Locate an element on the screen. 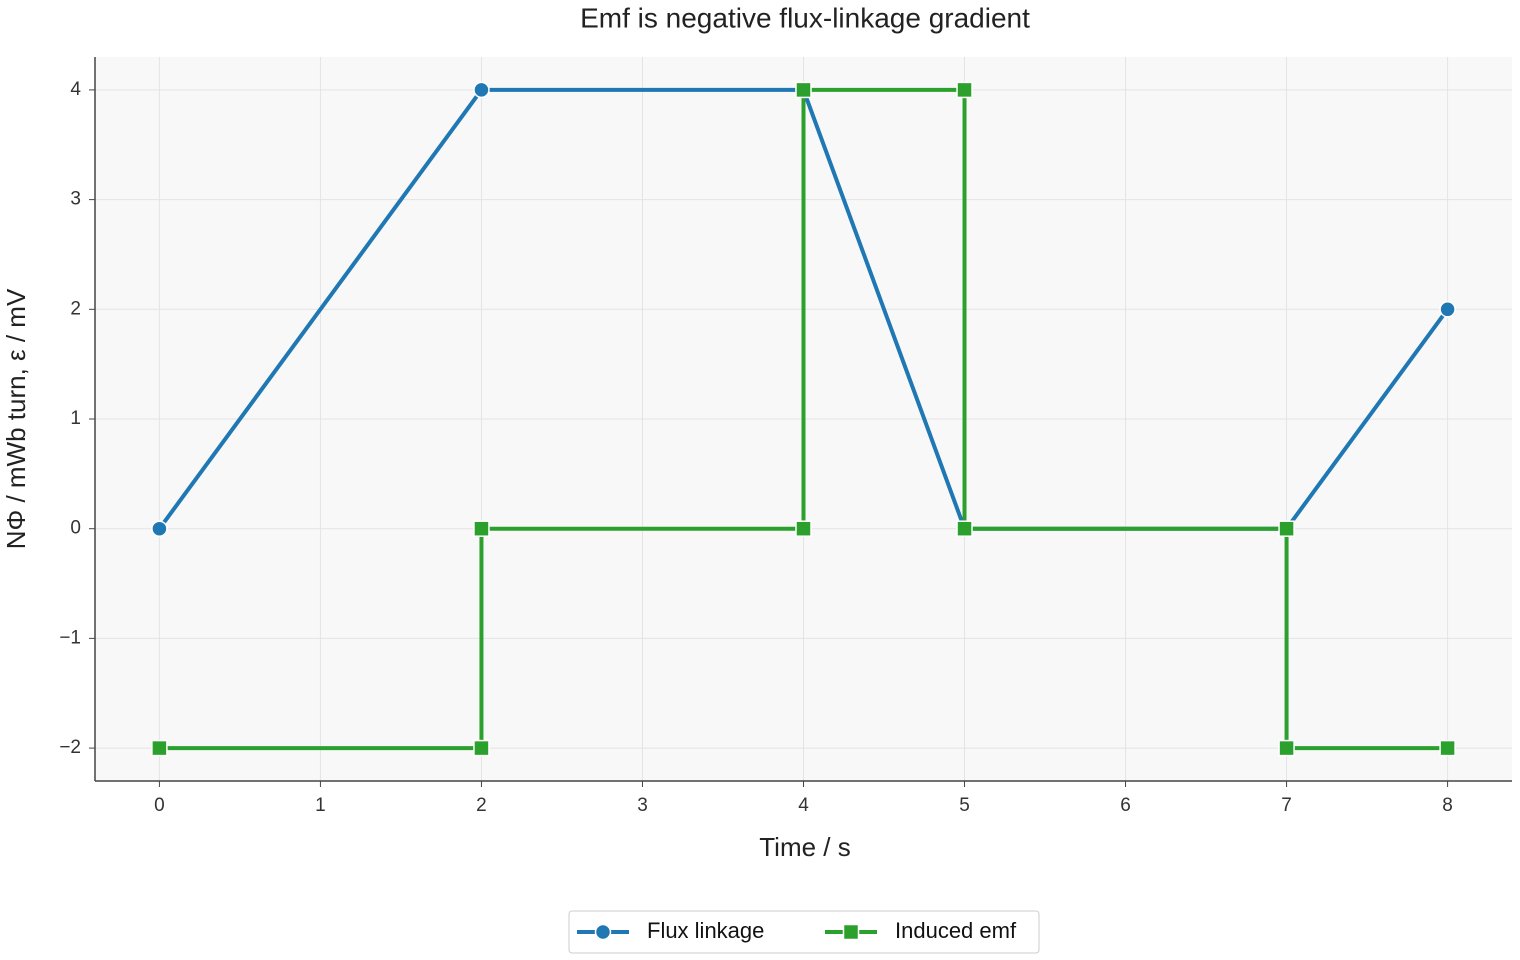 The height and width of the screenshot is (960, 1520). x-axis-label: Time / s is located at coordinates (804, 847).